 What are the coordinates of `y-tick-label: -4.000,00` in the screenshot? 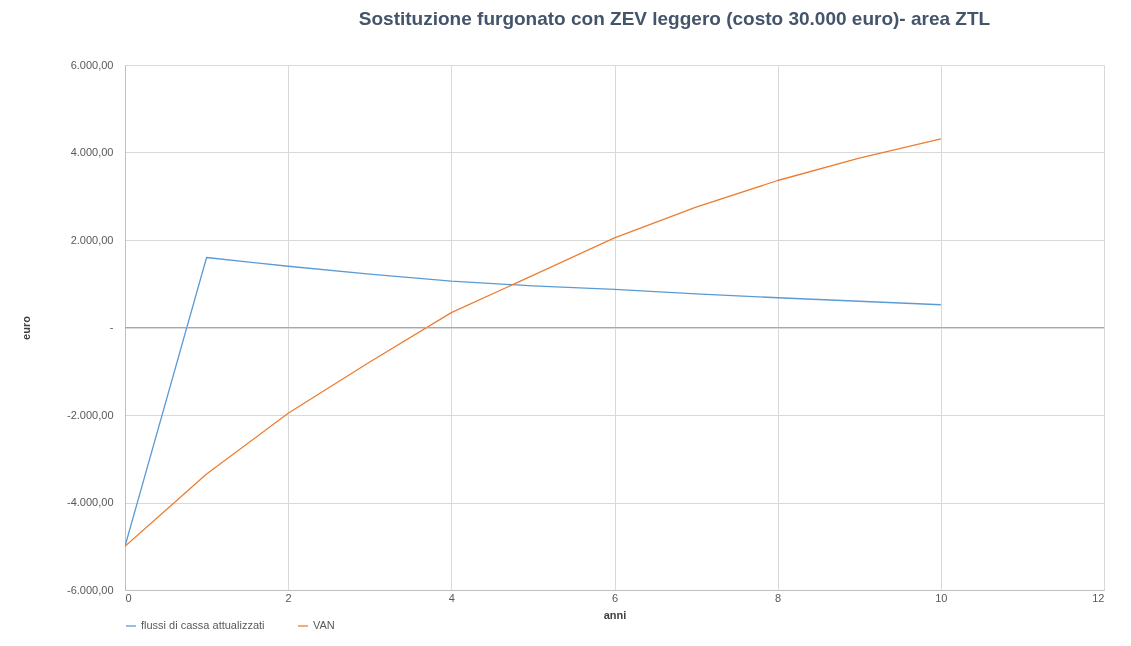 It's located at (90, 502).